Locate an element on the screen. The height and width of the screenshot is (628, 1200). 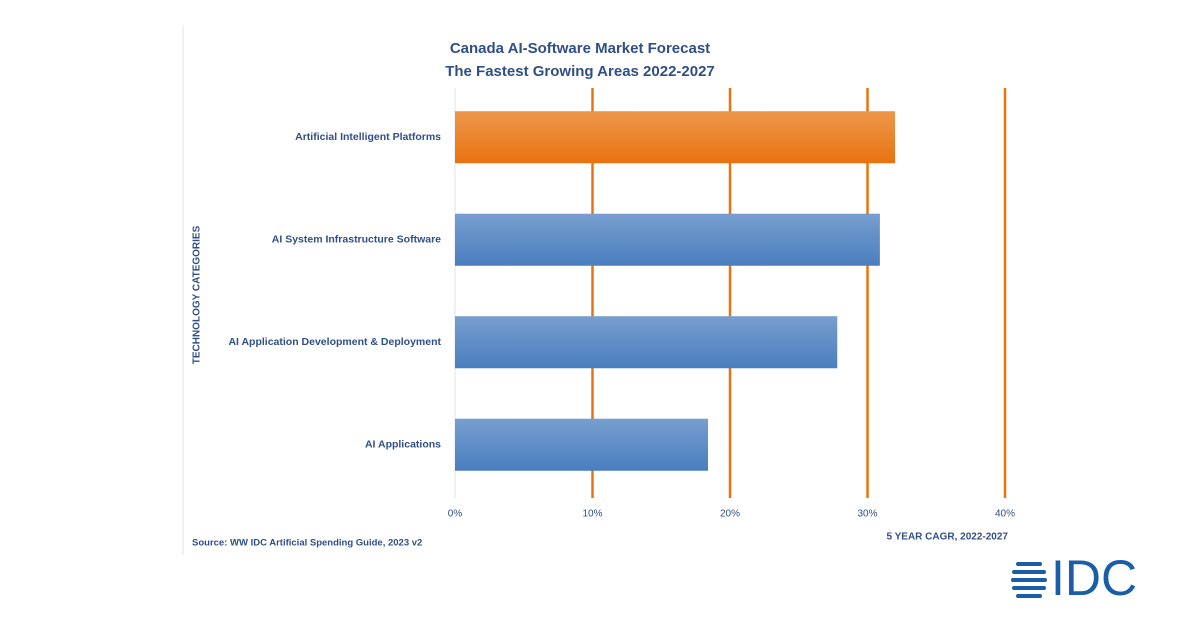
y-tick-label: Artificial Intelligent Platforms is located at coordinates (368, 137).